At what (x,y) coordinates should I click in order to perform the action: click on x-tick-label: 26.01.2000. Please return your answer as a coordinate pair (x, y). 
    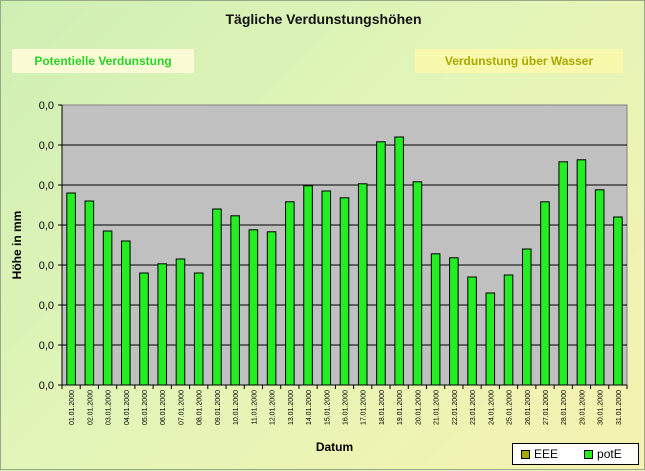
    Looking at the image, I should click on (528, 407).